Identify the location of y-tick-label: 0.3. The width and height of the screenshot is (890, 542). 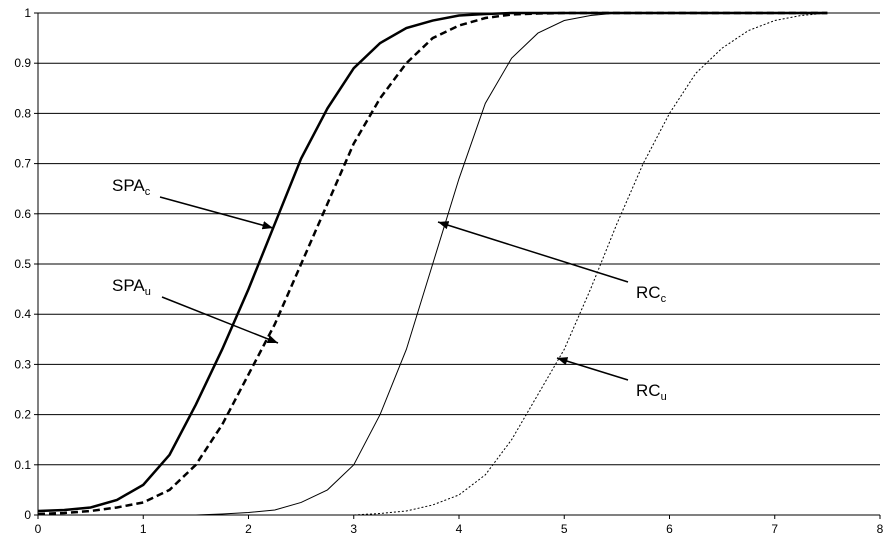
(22, 364).